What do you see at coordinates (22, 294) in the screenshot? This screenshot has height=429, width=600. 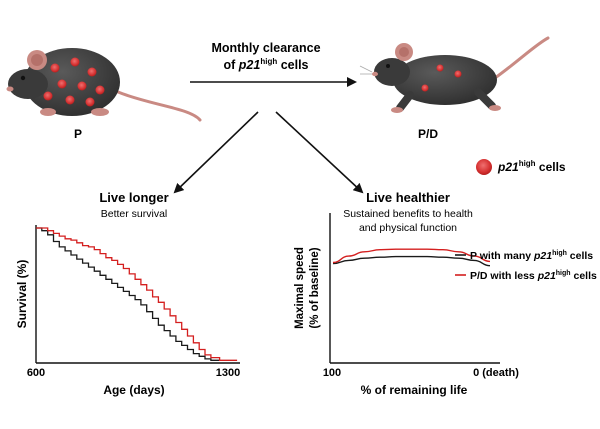 I see `survival-y-axis-label: Survival (%)` at bounding box center [22, 294].